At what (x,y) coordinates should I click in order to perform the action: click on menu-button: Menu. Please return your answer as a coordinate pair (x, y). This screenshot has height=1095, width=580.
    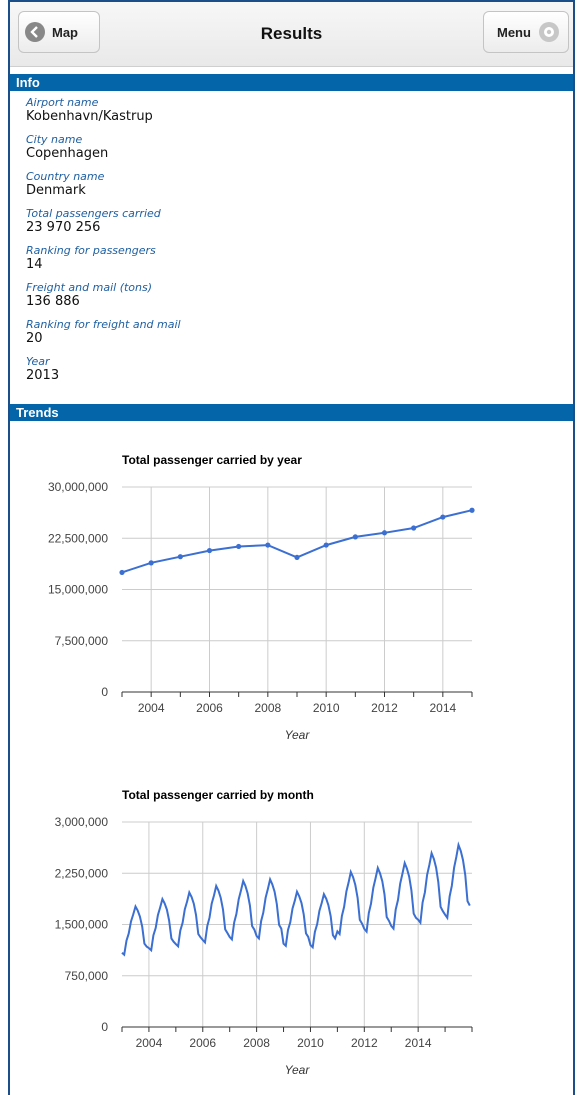
    Looking at the image, I should click on (526, 32).